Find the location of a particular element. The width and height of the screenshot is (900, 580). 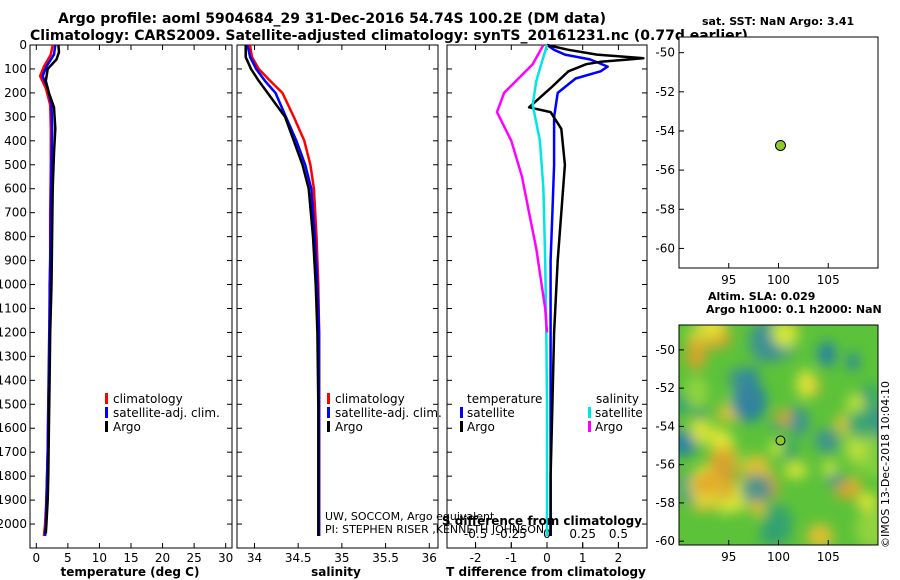

x-top-tick-label: 0.25 is located at coordinates (582, 534).